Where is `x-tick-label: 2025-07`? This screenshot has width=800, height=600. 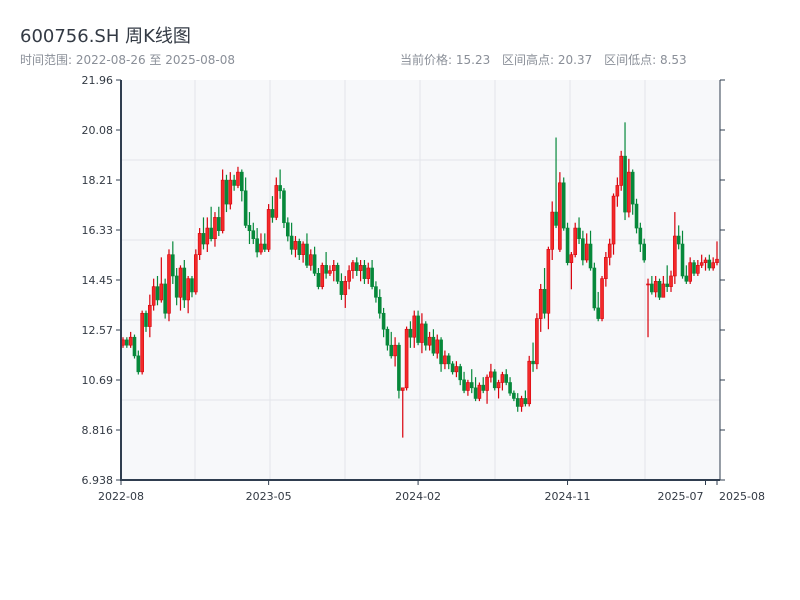 x-tick-label: 2025-07 is located at coordinates (681, 496).